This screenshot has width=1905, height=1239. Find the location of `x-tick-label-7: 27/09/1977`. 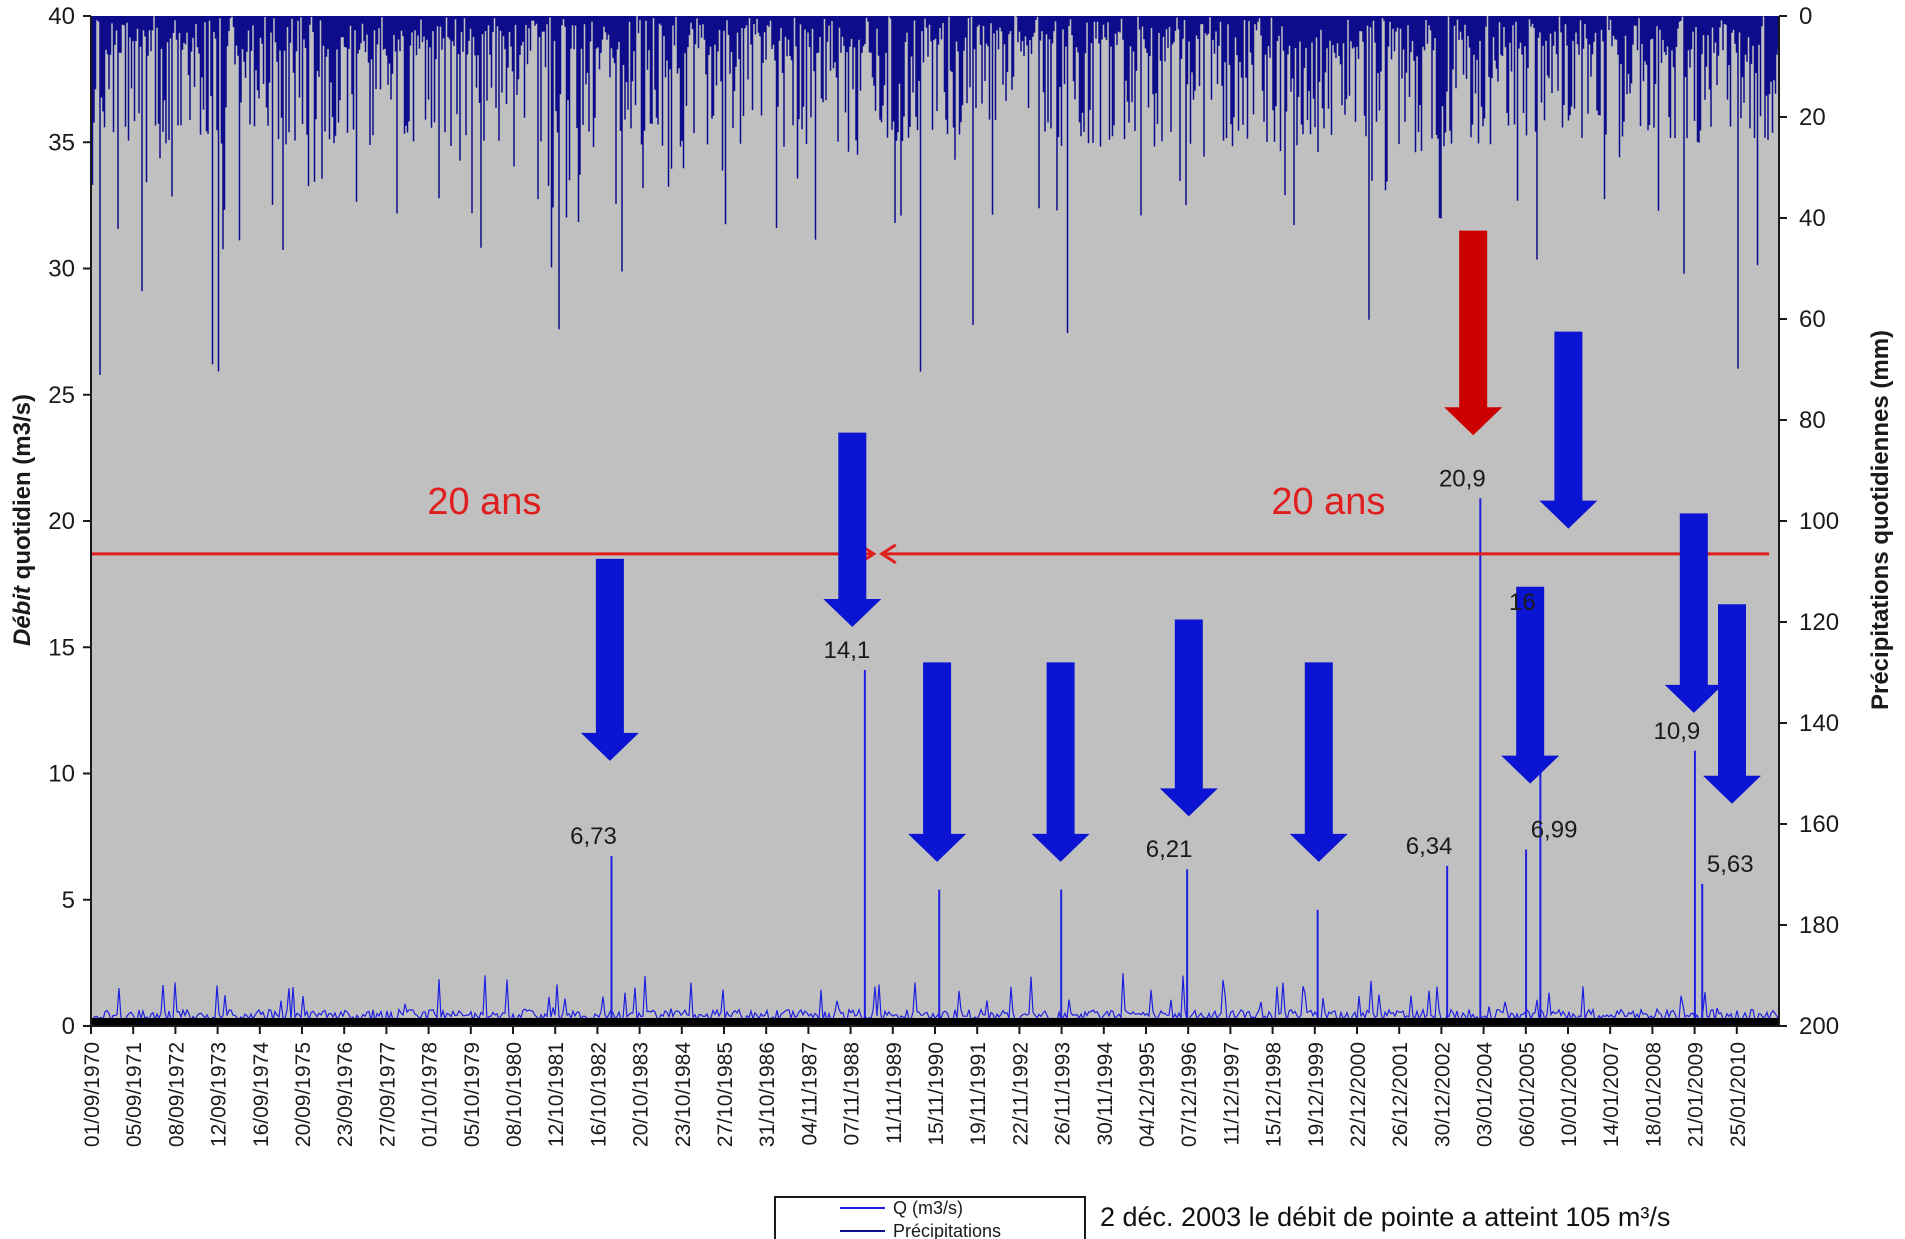

x-tick-label-7: 27/09/1977 is located at coordinates (387, 1094).